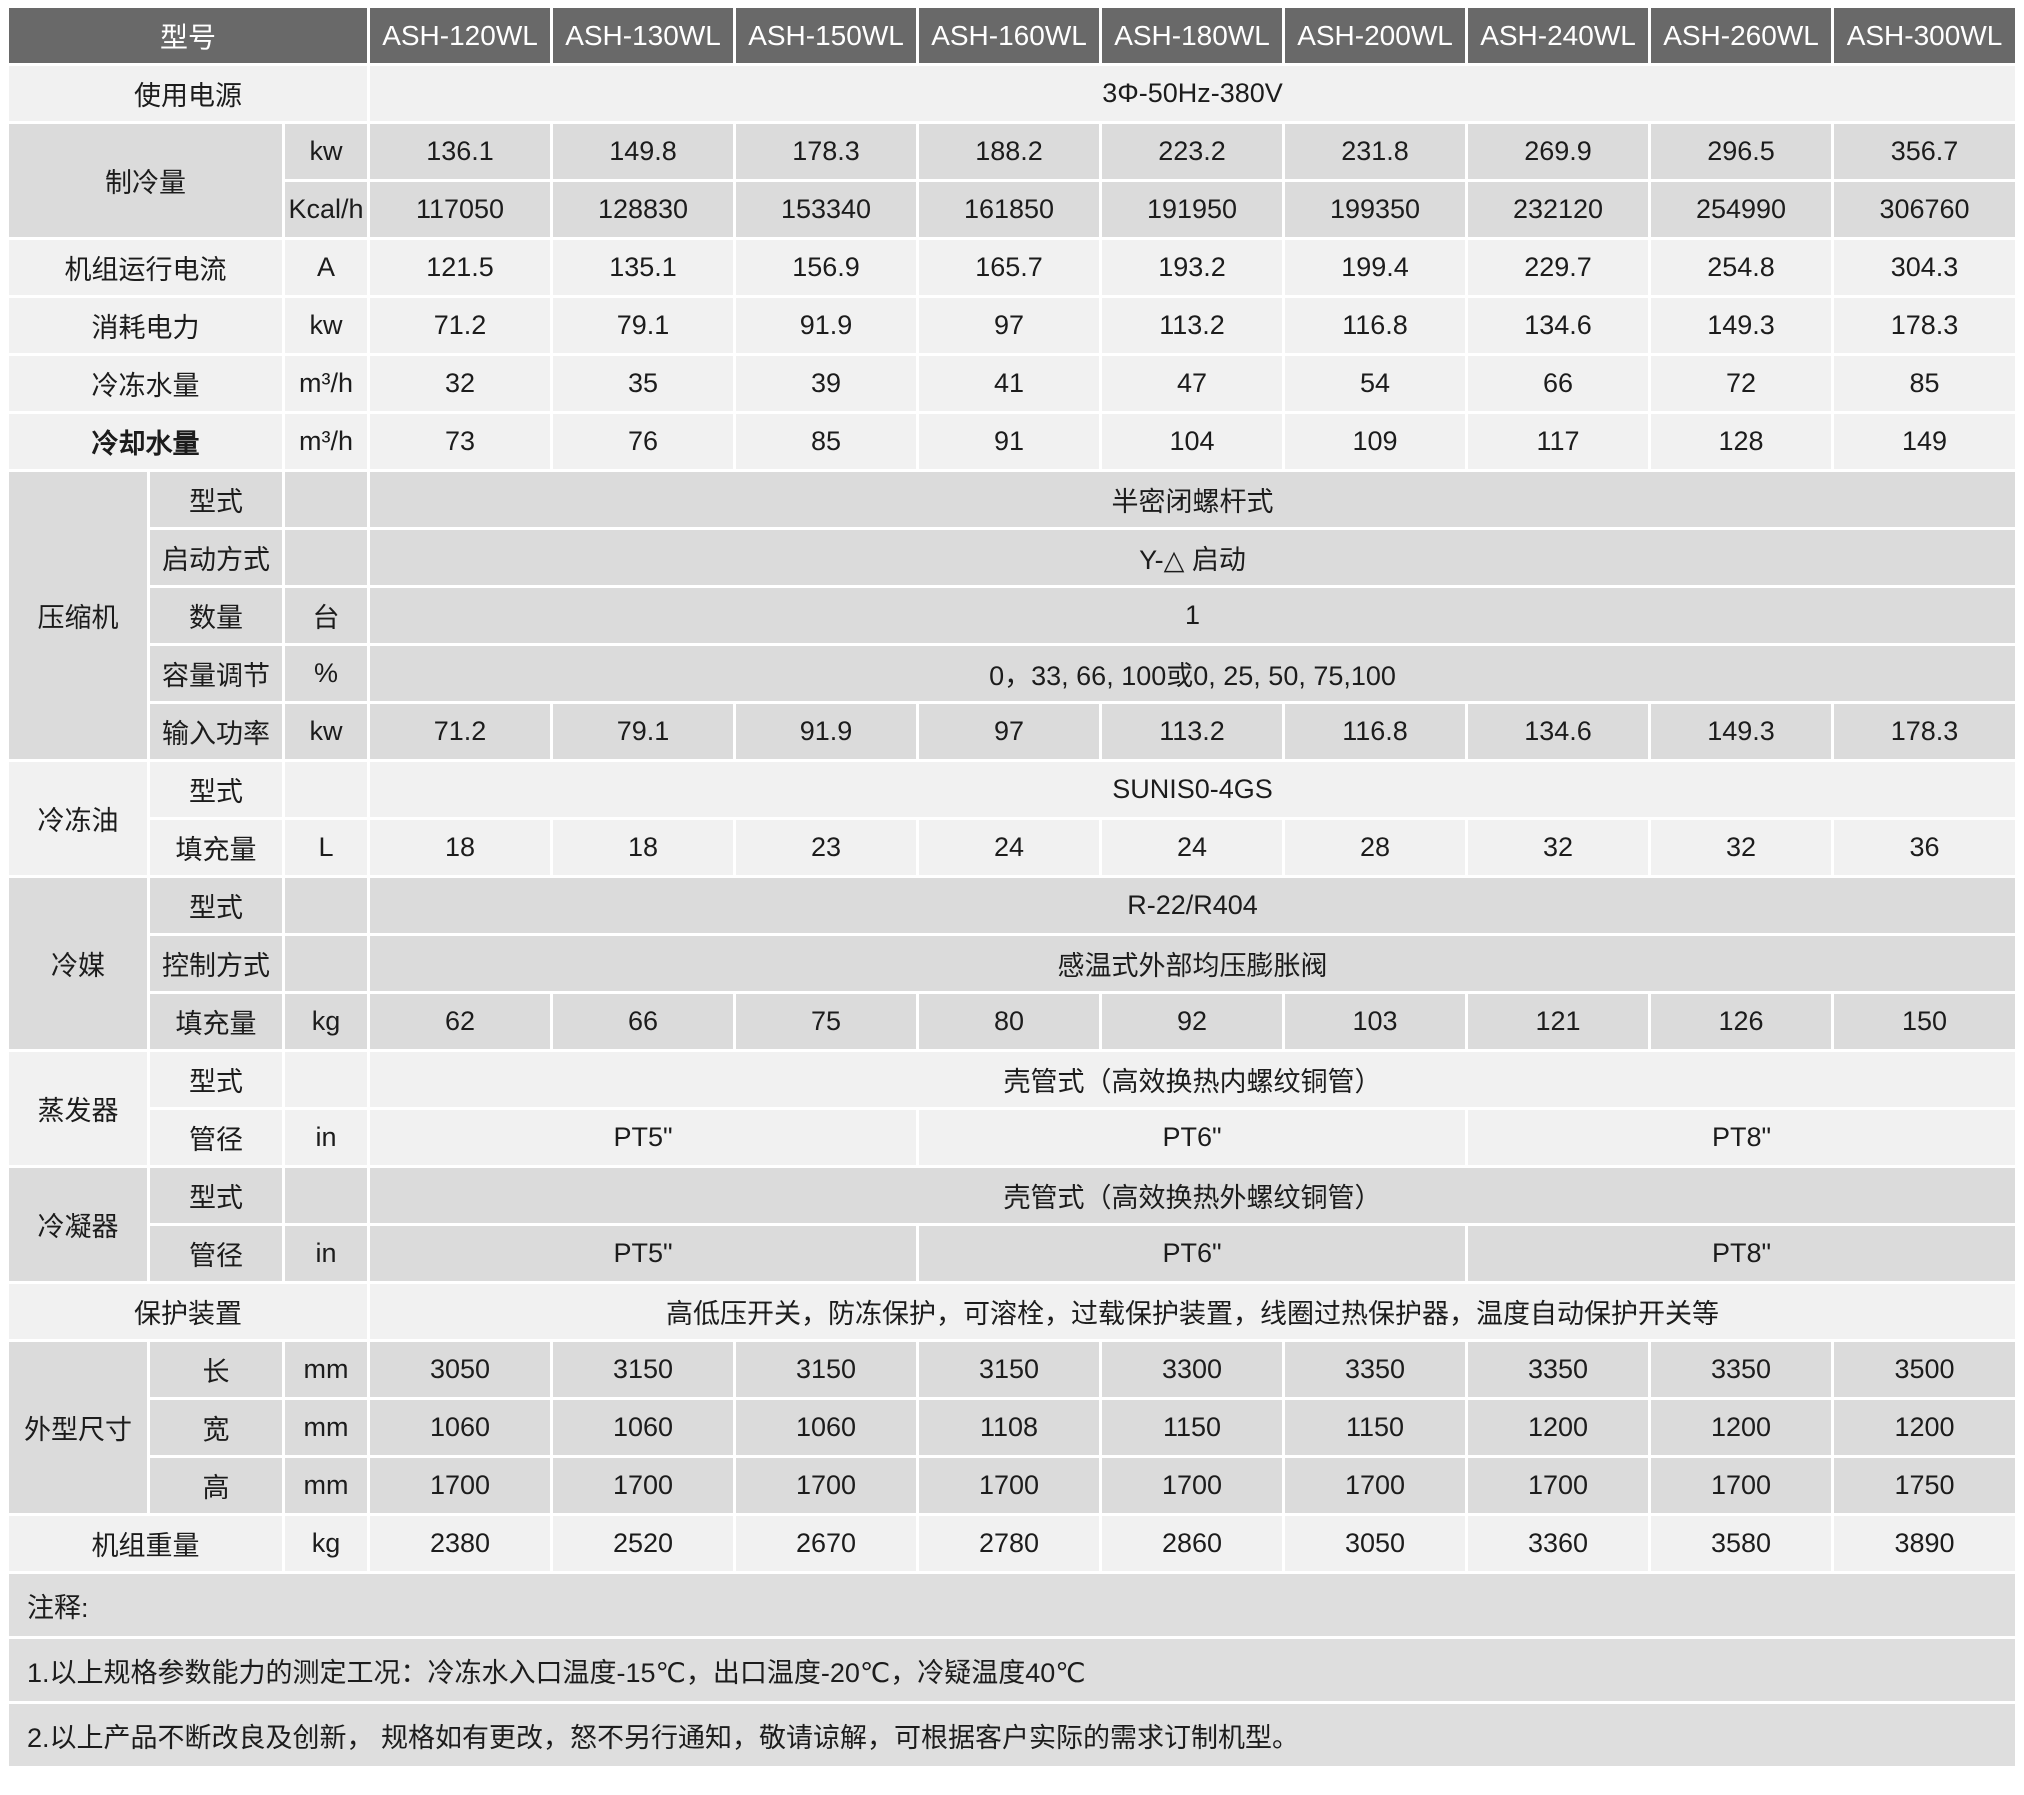 The width and height of the screenshot is (2024, 1795). Describe the element at coordinates (326, 1369) in the screenshot. I see `unit-cell: mm` at that location.